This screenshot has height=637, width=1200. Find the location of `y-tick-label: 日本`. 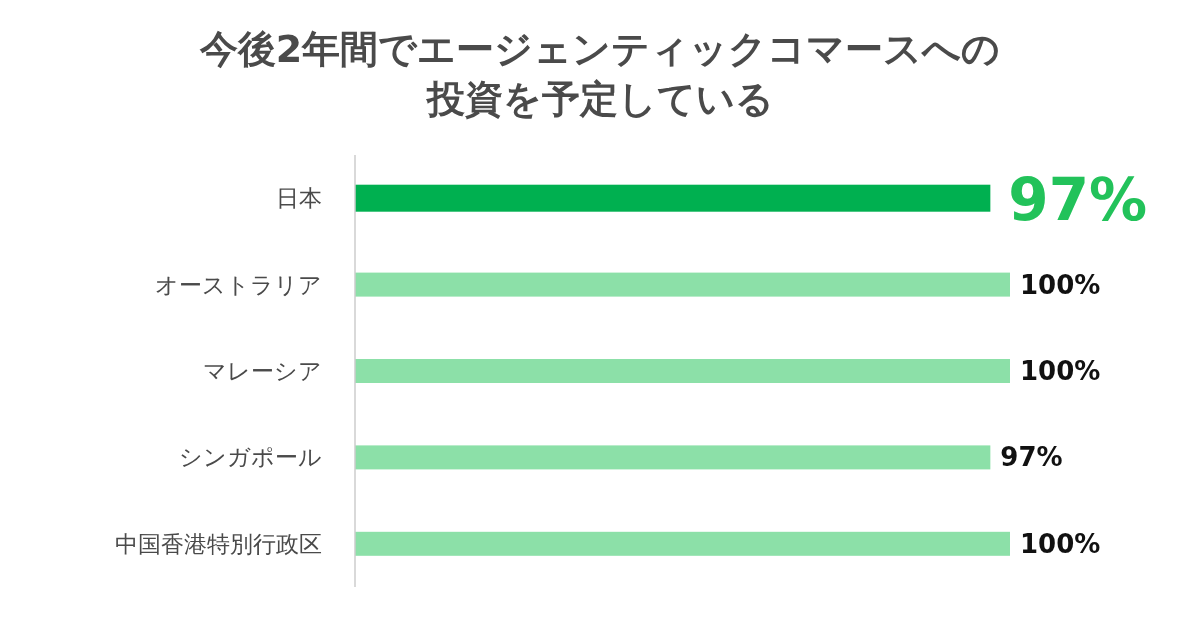

y-tick-label: 日本 is located at coordinates (299, 198).